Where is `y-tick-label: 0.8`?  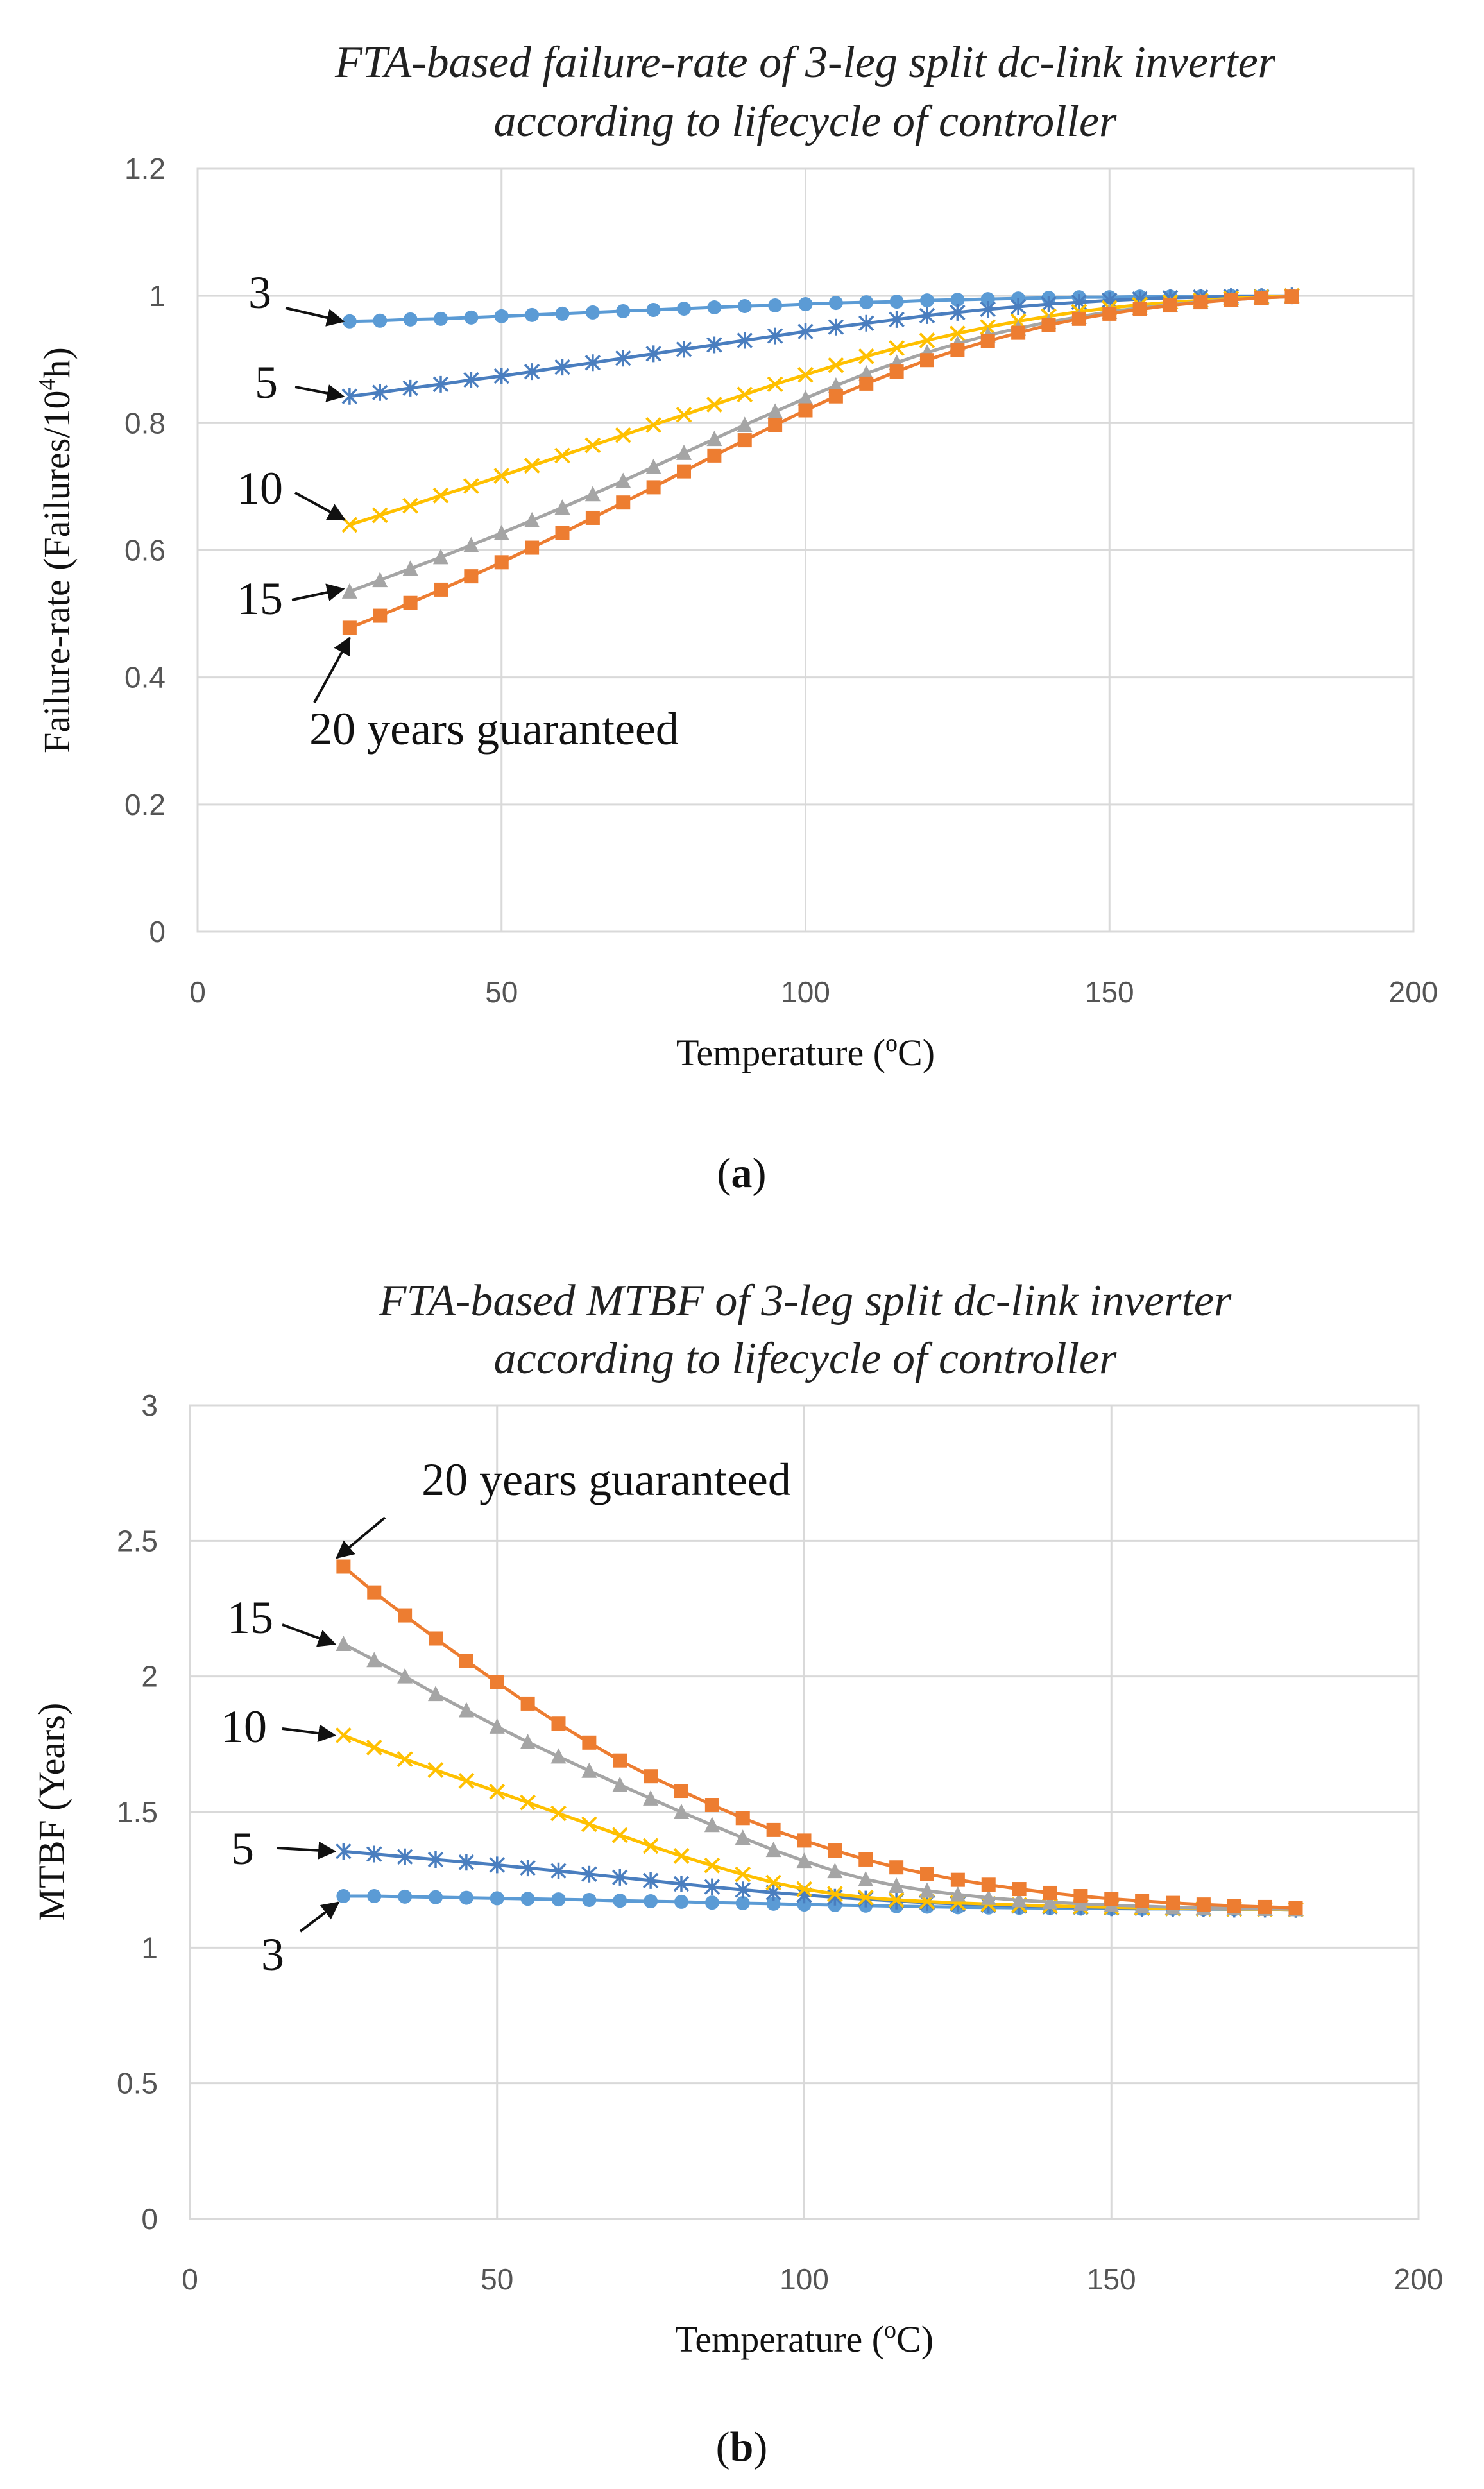
y-tick-label: 0.8 is located at coordinates (145, 423).